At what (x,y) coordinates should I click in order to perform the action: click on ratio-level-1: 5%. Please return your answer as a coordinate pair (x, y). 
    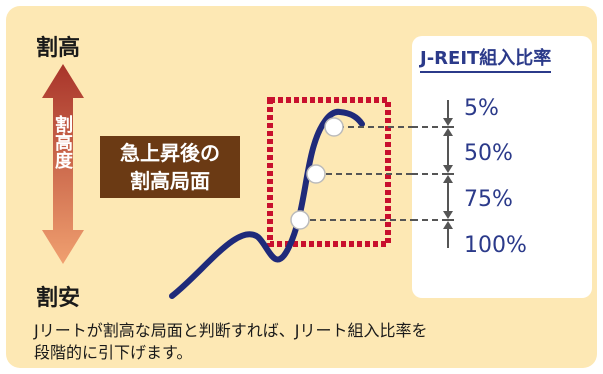
    Looking at the image, I should click on (481, 108).